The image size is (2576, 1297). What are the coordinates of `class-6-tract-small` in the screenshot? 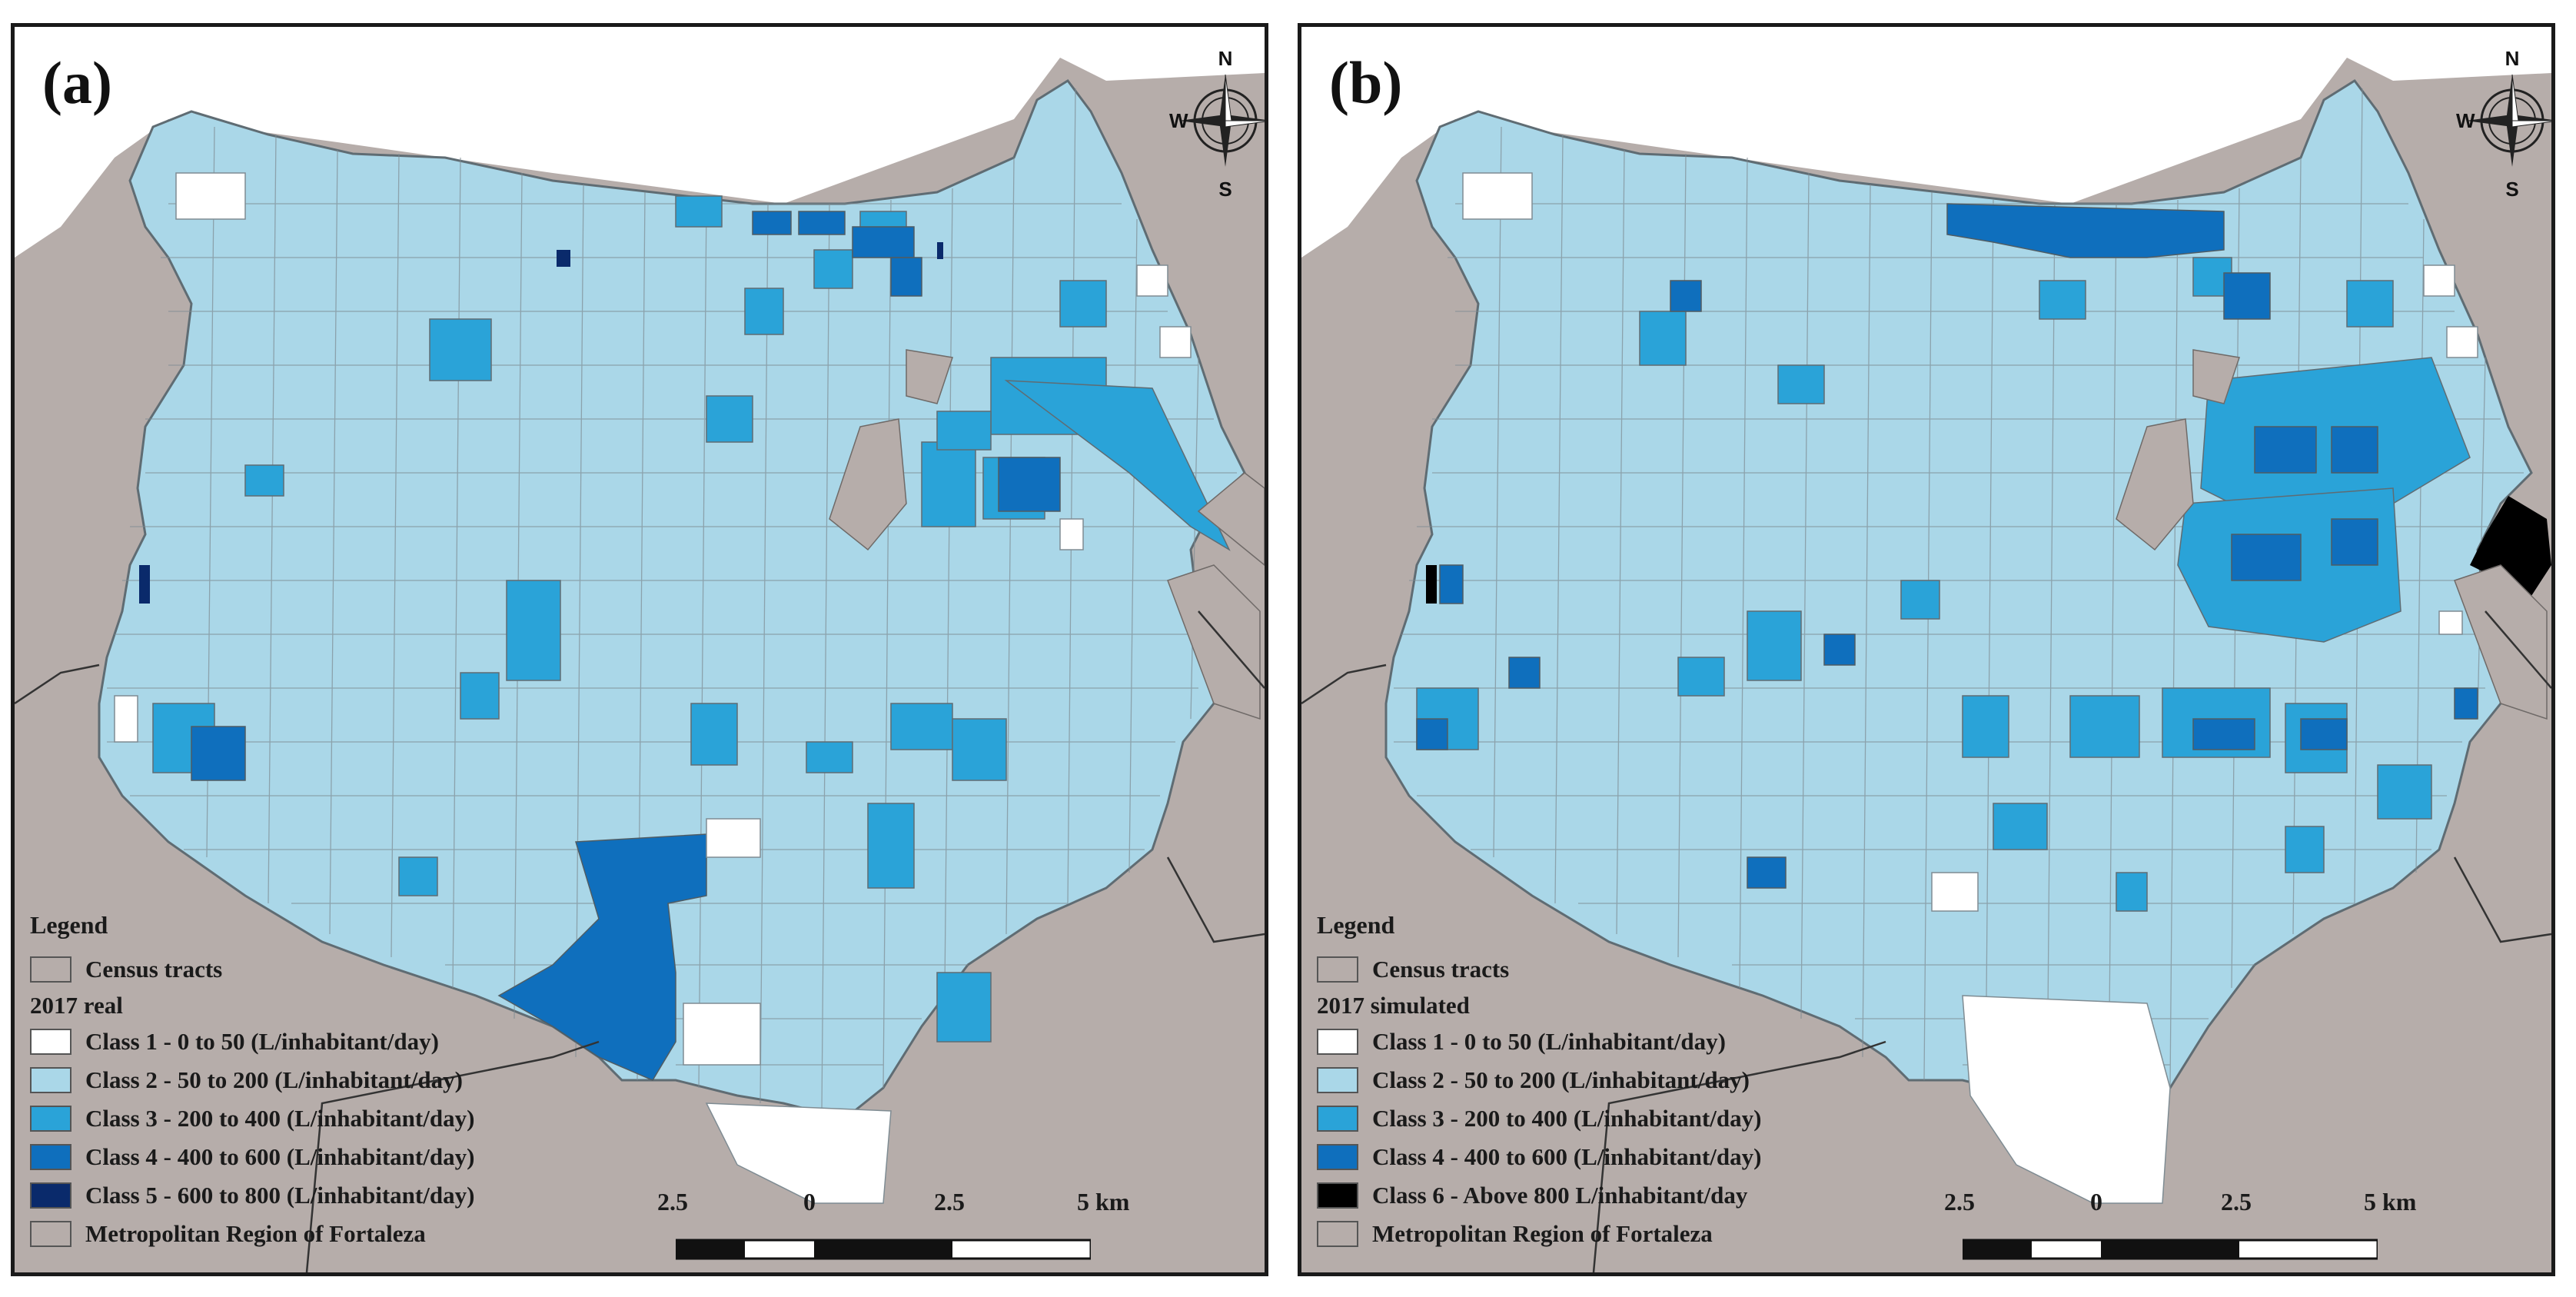 It's located at (1431, 584).